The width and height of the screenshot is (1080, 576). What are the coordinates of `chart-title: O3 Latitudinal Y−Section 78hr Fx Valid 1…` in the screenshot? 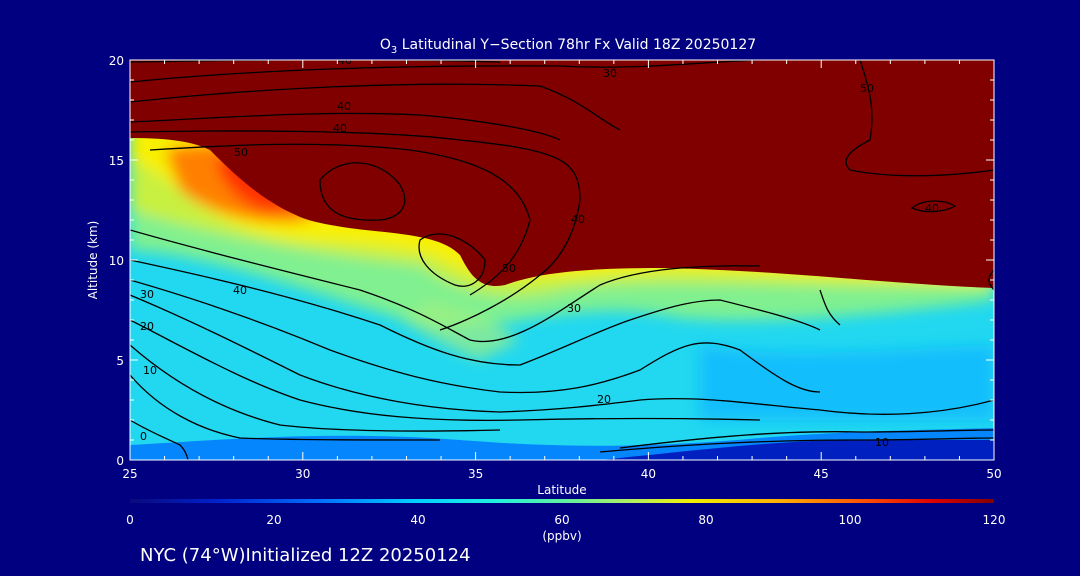 It's located at (568, 46).